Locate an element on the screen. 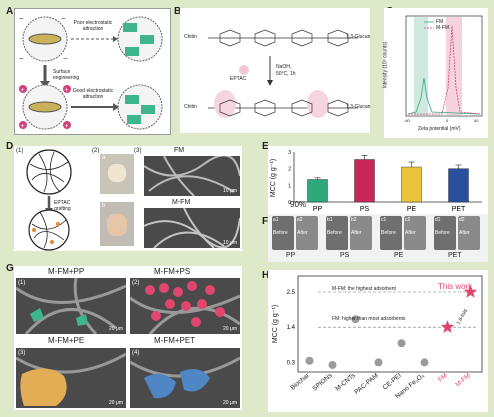  bar-category-label: PS is located at coordinates (365, 209).